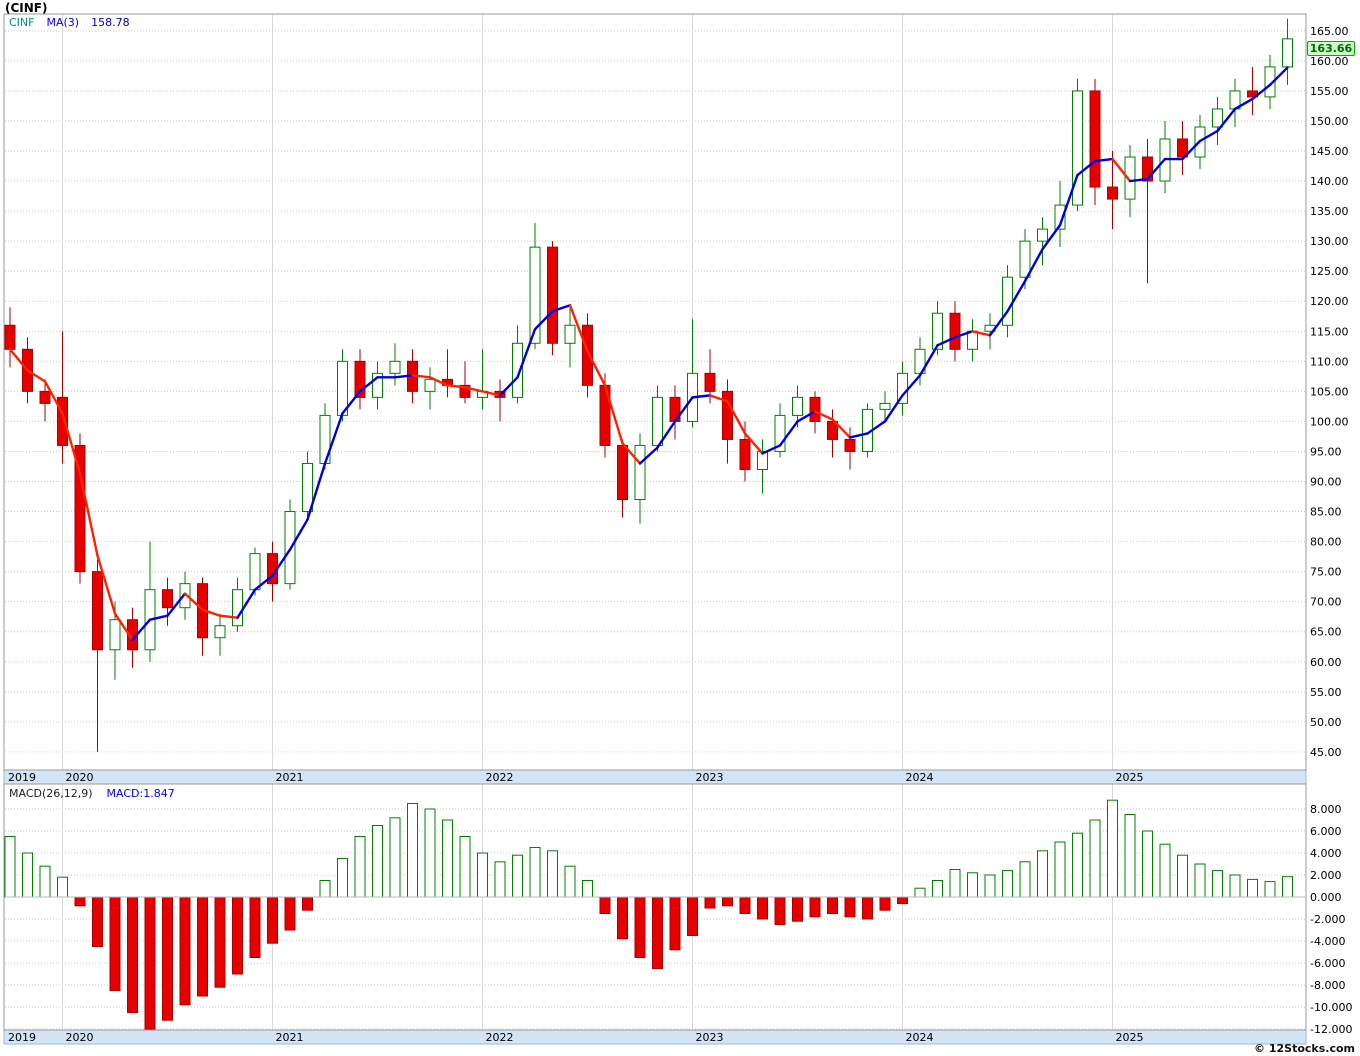 The width and height of the screenshot is (1360, 1056). What do you see at coordinates (99, 793) in the screenshot?
I see `macd-panel-legend: MACD(26,12,9) MACD:1.847` at bounding box center [99, 793].